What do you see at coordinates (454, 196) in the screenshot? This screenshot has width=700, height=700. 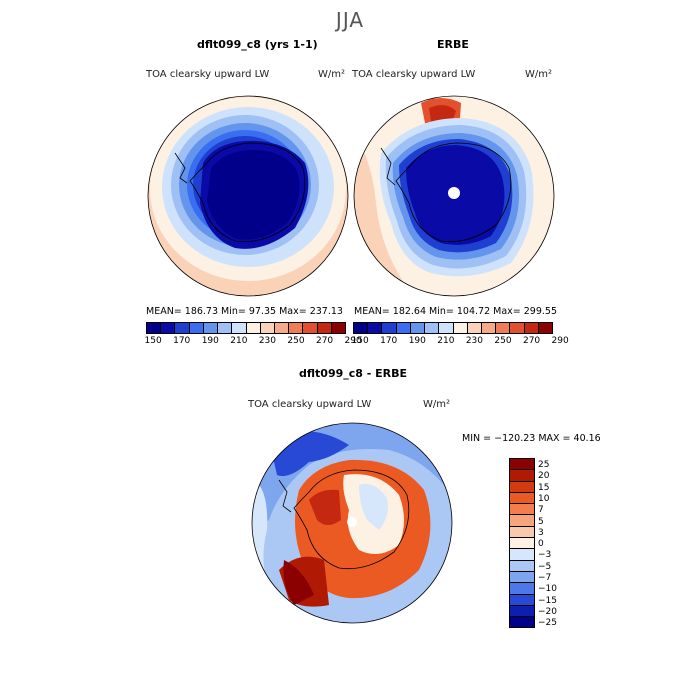 I see `obs-map` at bounding box center [454, 196].